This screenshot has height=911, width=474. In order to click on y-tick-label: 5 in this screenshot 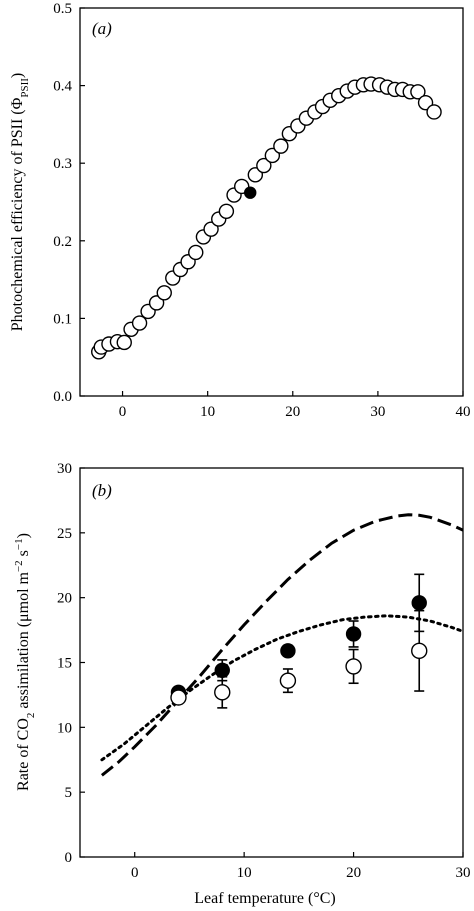, I will do `click(69, 793)`.